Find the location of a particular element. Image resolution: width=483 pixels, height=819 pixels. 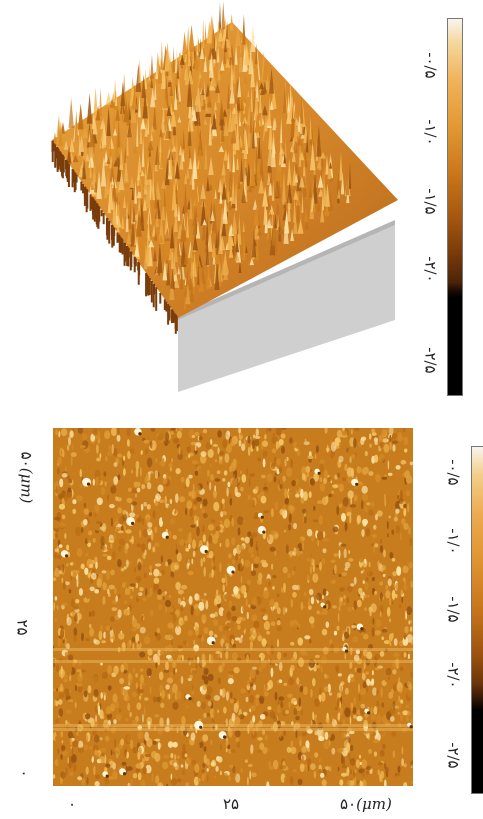

colorbar-2d is located at coordinates (477, 620).